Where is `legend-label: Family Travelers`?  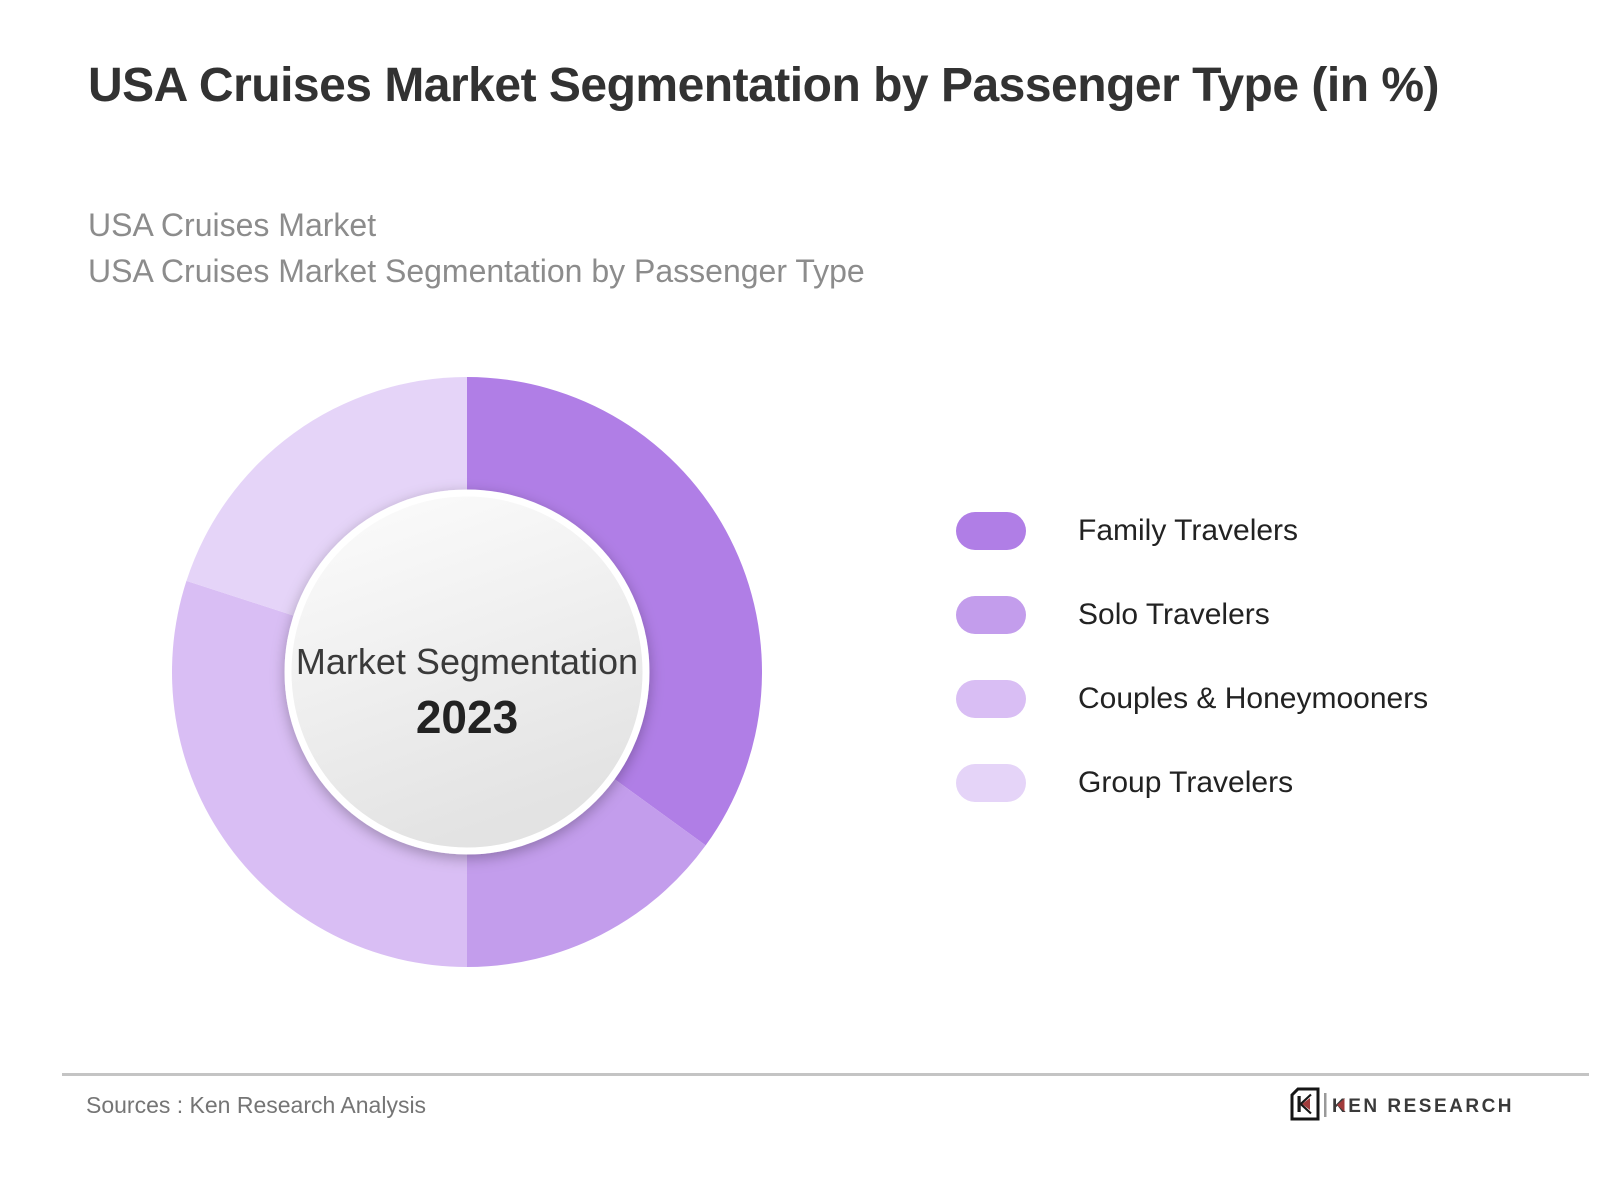 legend-label: Family Travelers is located at coordinates (1188, 530).